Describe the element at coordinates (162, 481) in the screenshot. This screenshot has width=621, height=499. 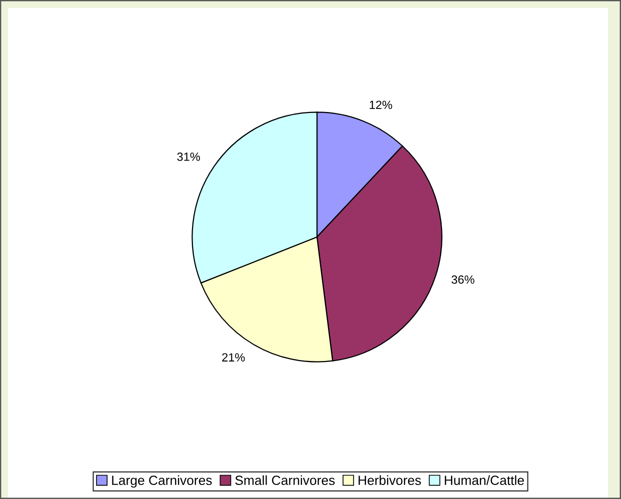
I see `legend-label: Large Carnivores` at that location.